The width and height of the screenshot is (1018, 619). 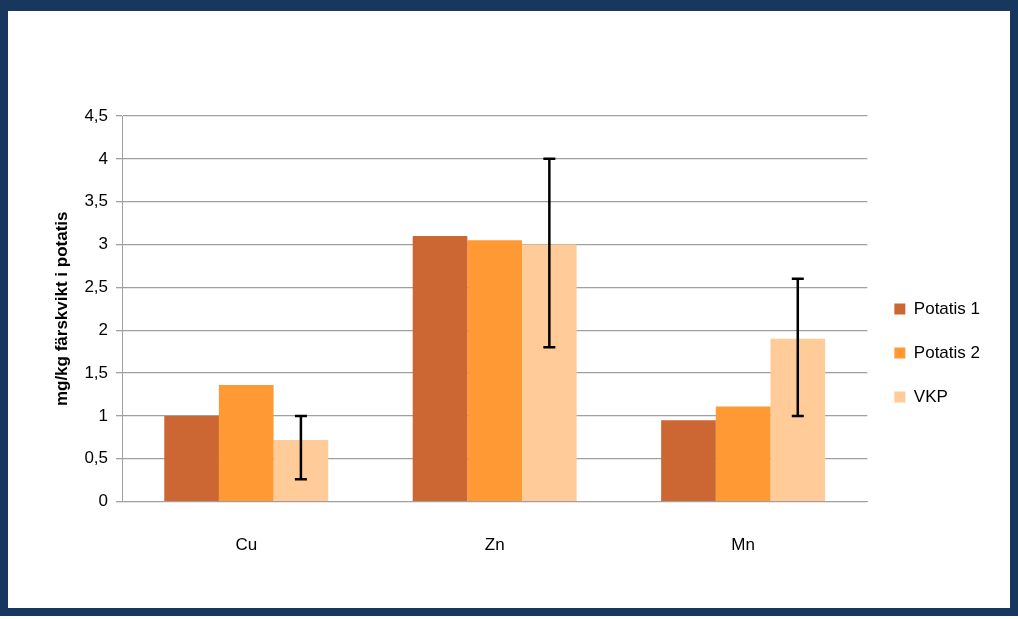 I want to click on y-tick-label: 4, so click(x=103, y=158).